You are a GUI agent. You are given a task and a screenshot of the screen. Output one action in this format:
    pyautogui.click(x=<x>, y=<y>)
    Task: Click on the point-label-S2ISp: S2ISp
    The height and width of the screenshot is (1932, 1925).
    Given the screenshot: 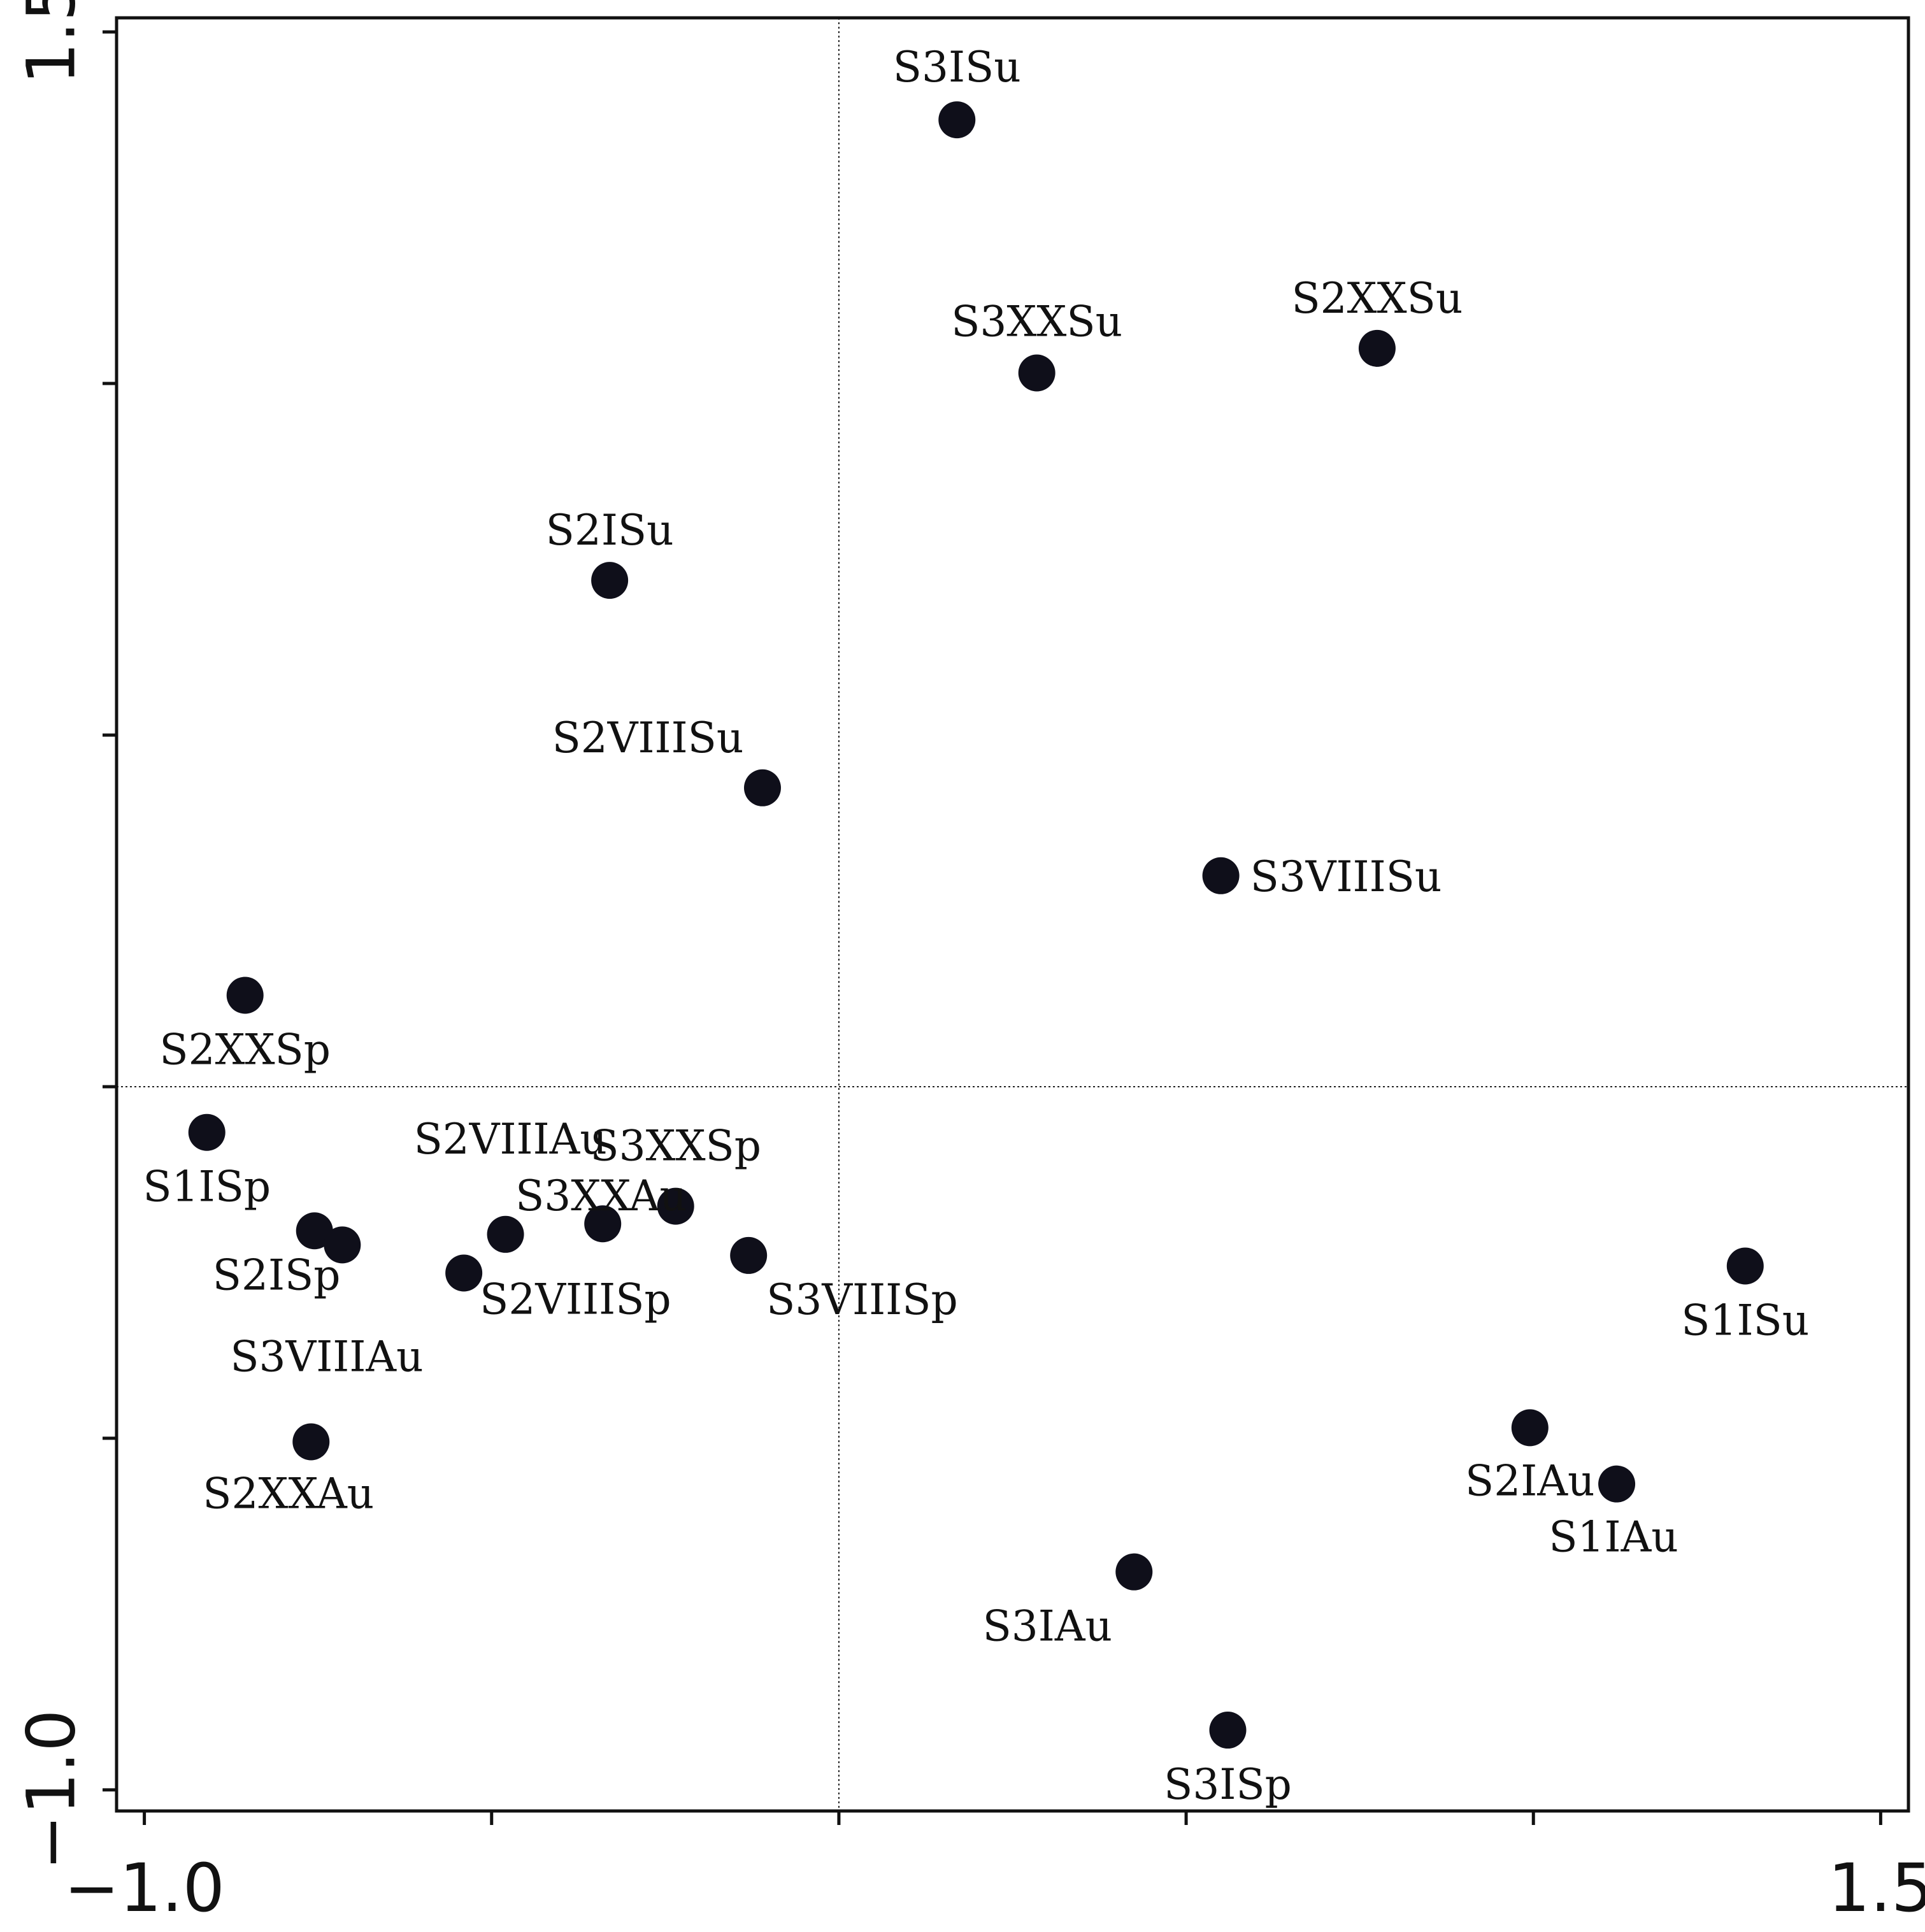 What is the action you would take?
    pyautogui.click(x=277, y=1274)
    